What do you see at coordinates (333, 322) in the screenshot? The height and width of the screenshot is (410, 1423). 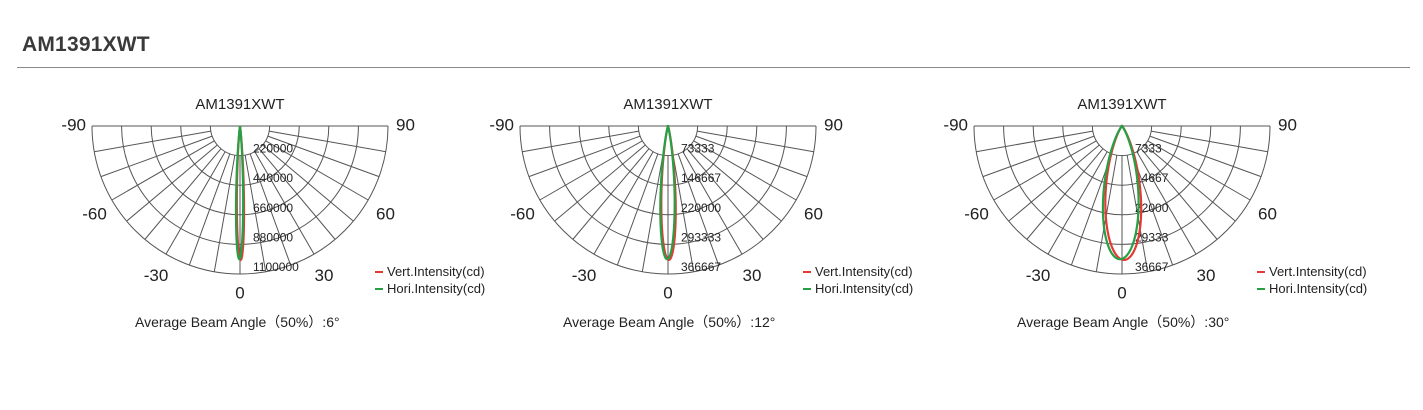 I see `beam-angle-value: 6°` at bounding box center [333, 322].